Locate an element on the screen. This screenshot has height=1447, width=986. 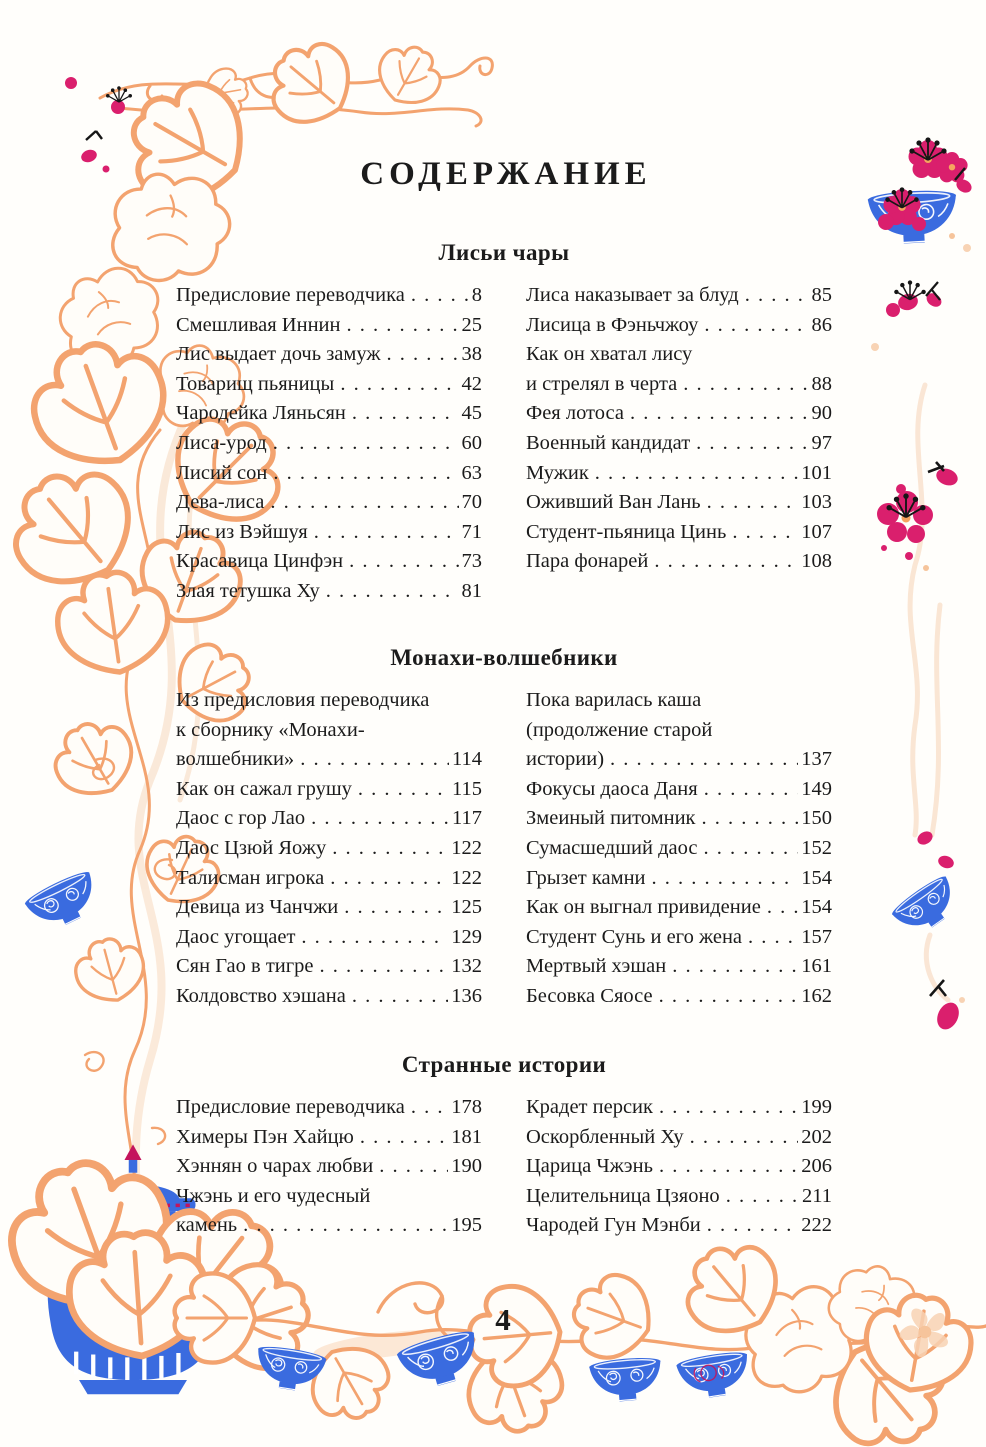
toc-entry: Предисловие переводчика 178 is located at coordinates (329, 1108).